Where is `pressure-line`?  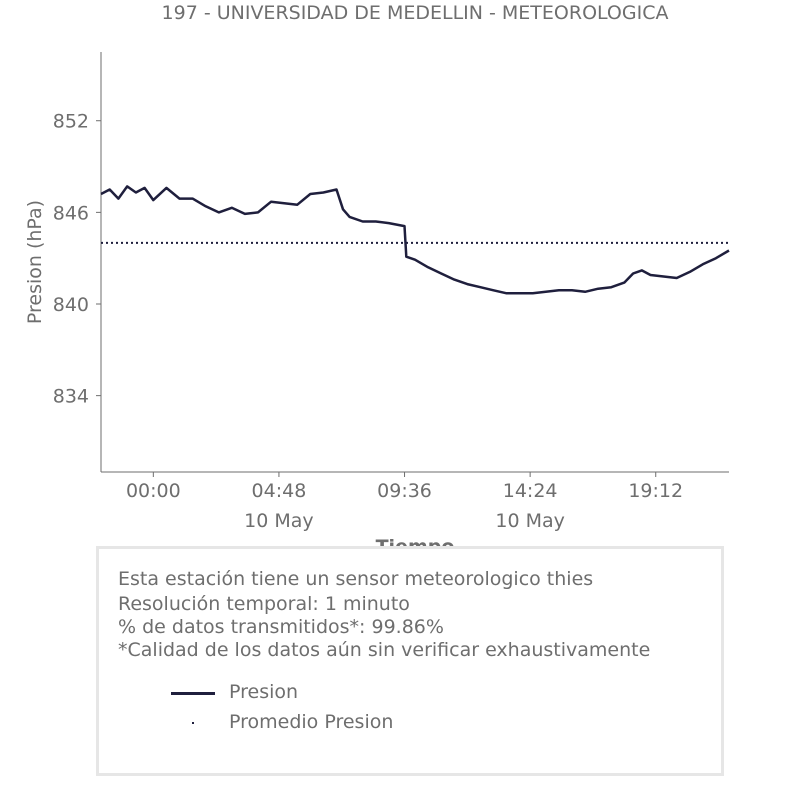
pressure-line is located at coordinates (415, 240).